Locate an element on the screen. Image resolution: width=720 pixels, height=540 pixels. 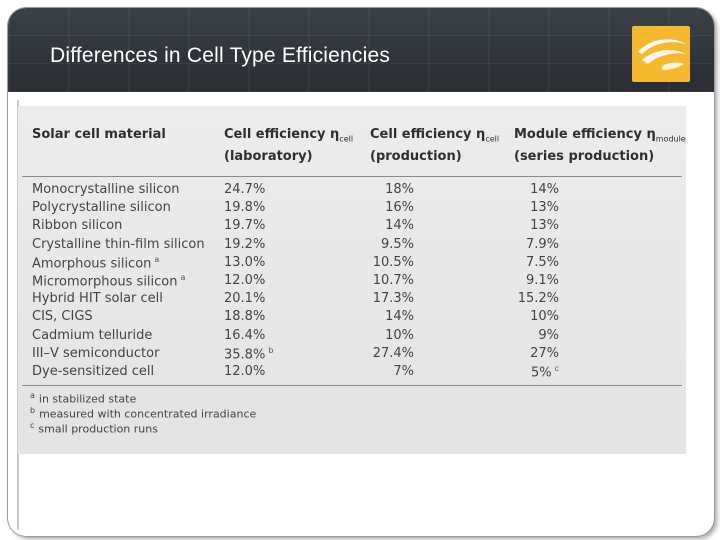
cell-material: Polycrystalline silicon is located at coordinates (101, 208).